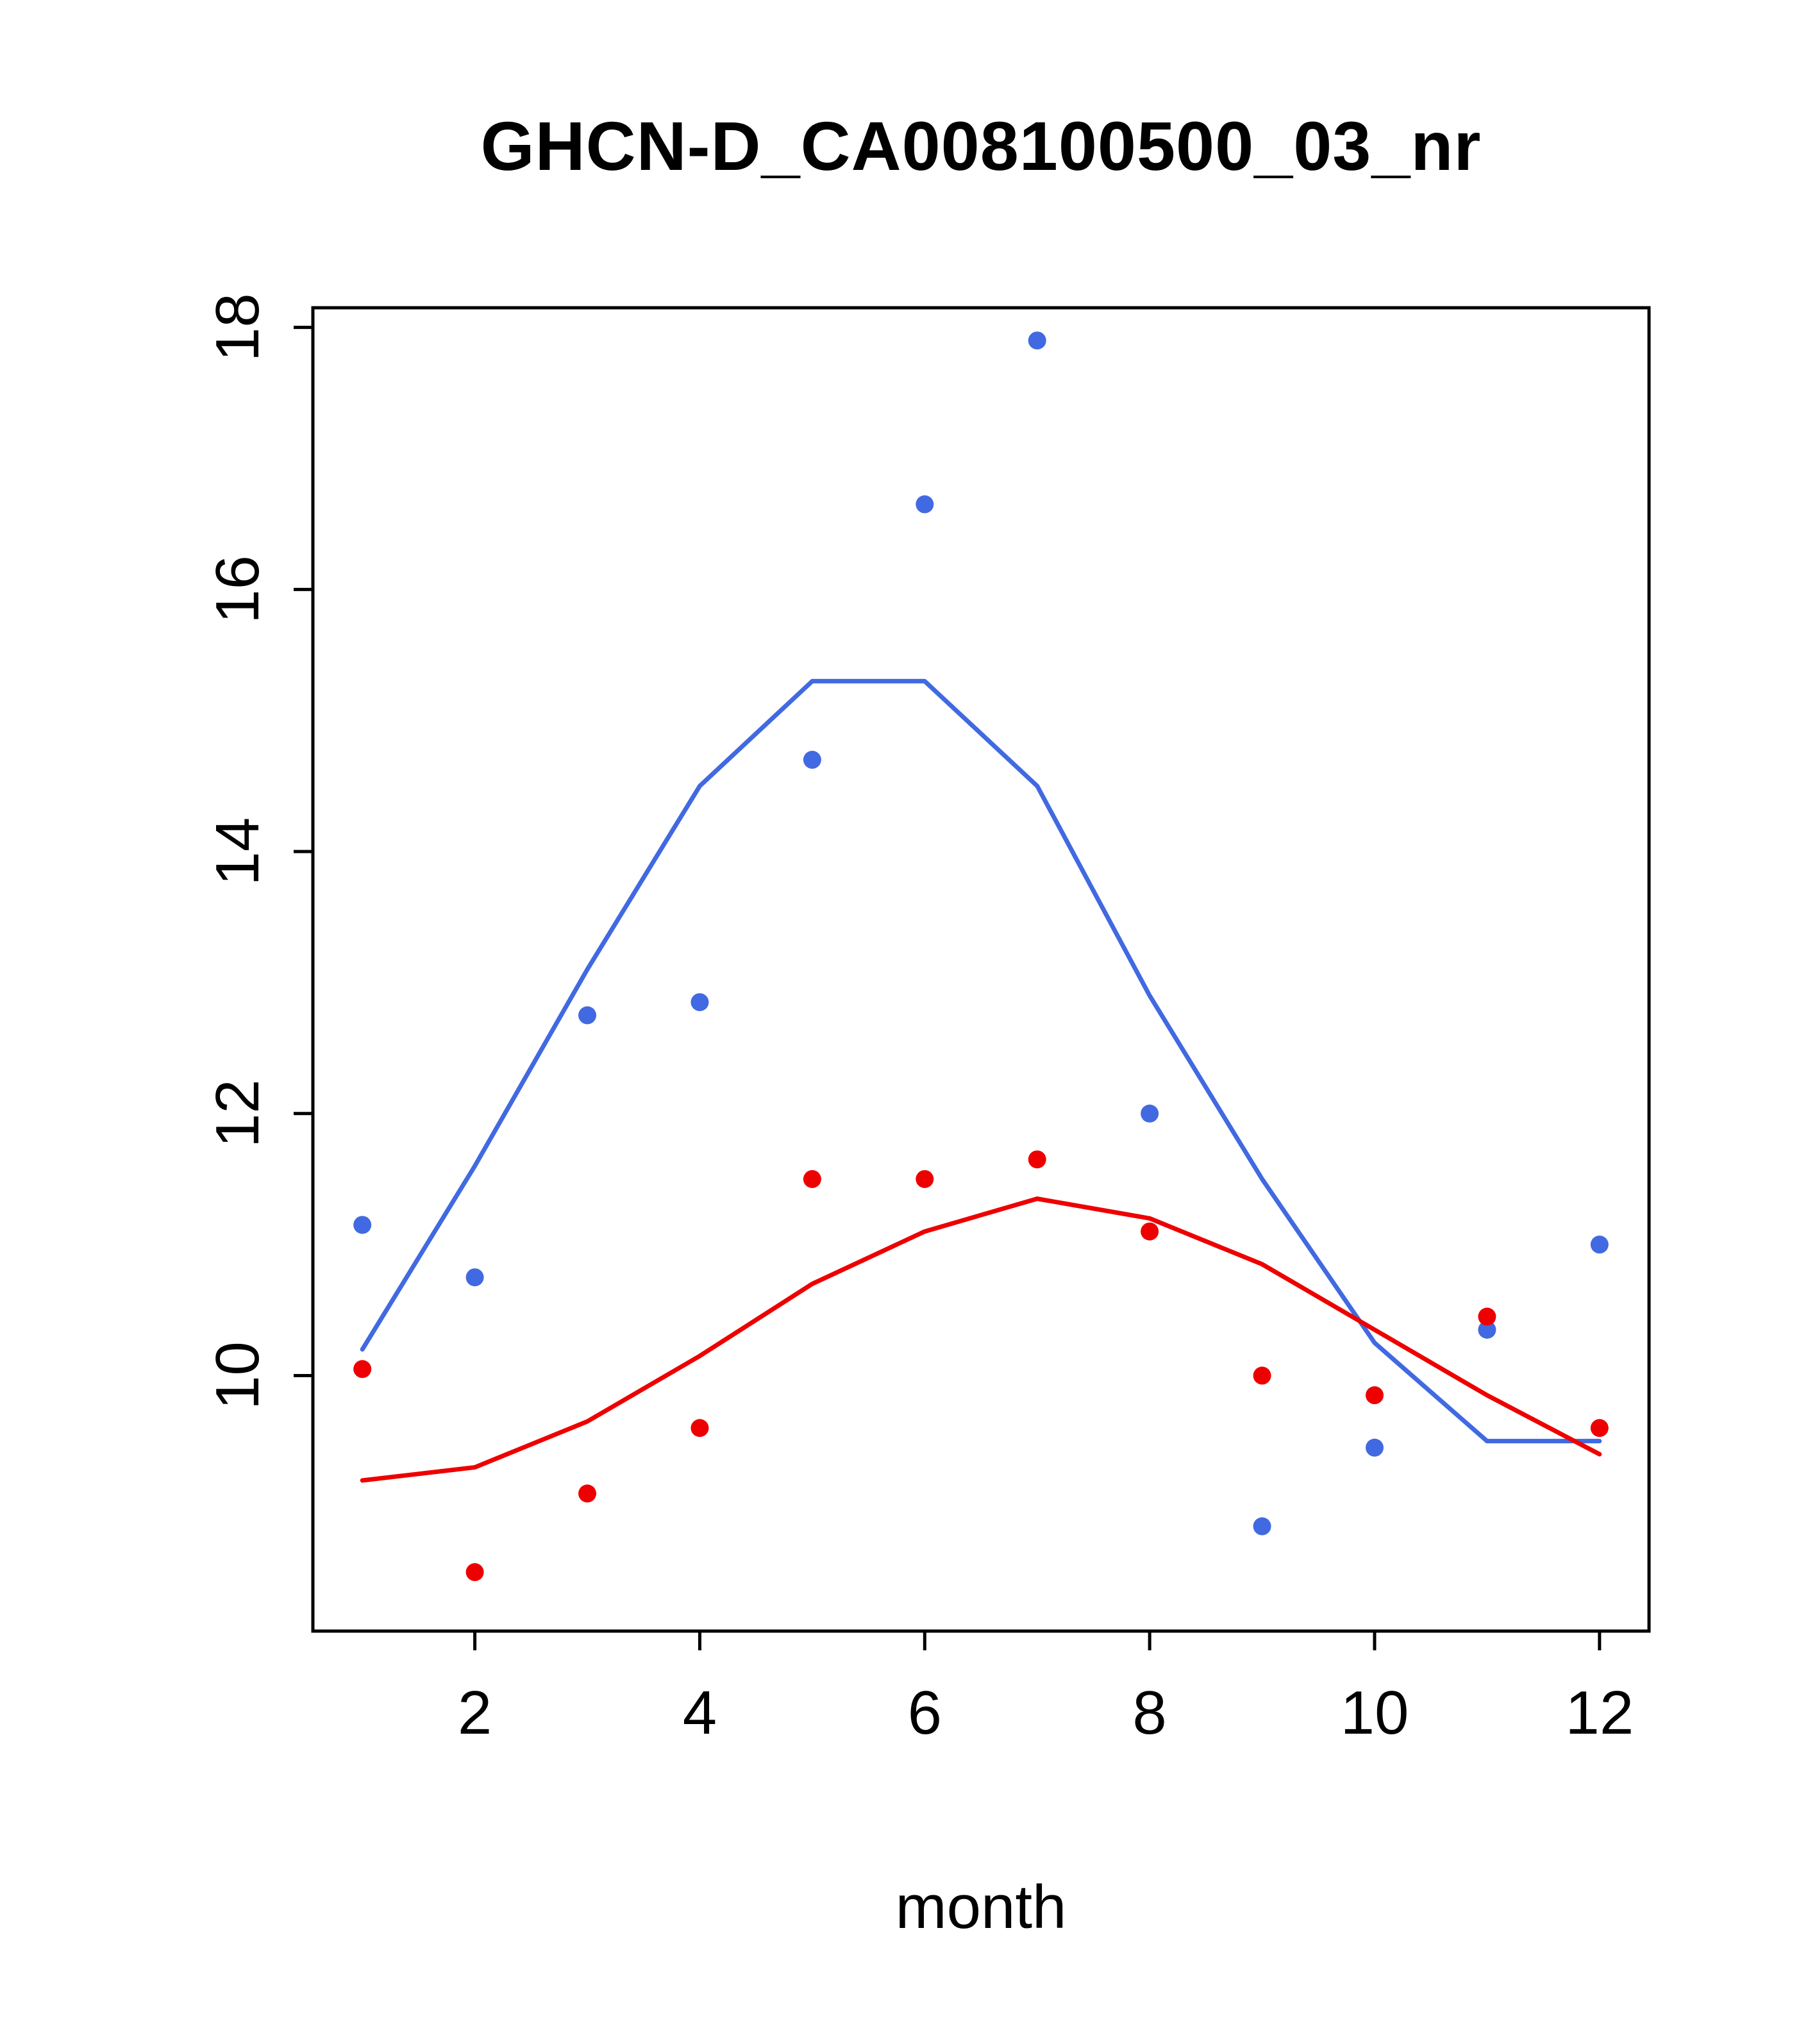 This screenshot has height=2044, width=1817. Describe the element at coordinates (981, 1340) in the screenshot. I see `red-smooth-line` at that location.